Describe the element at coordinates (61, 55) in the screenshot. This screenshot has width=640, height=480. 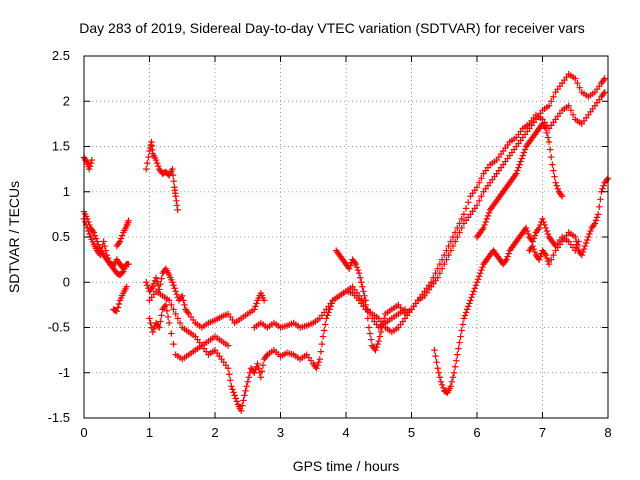
I see `y-tick-label: 2.5` at that location.